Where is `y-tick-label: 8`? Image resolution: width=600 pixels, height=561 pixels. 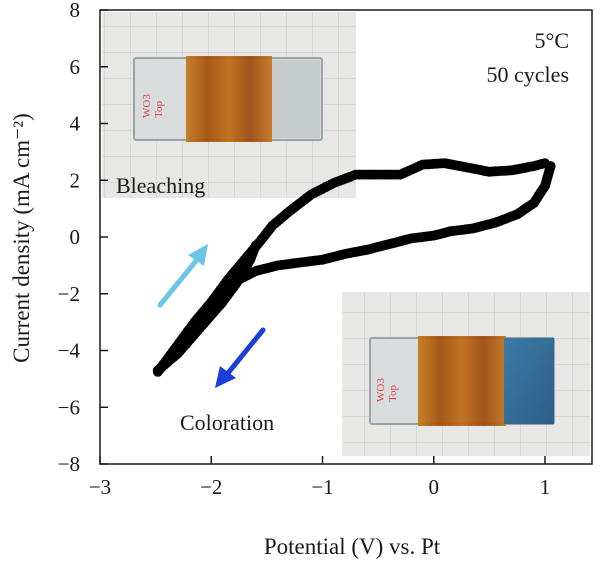 y-tick-label: 8 is located at coordinates (75, 11).